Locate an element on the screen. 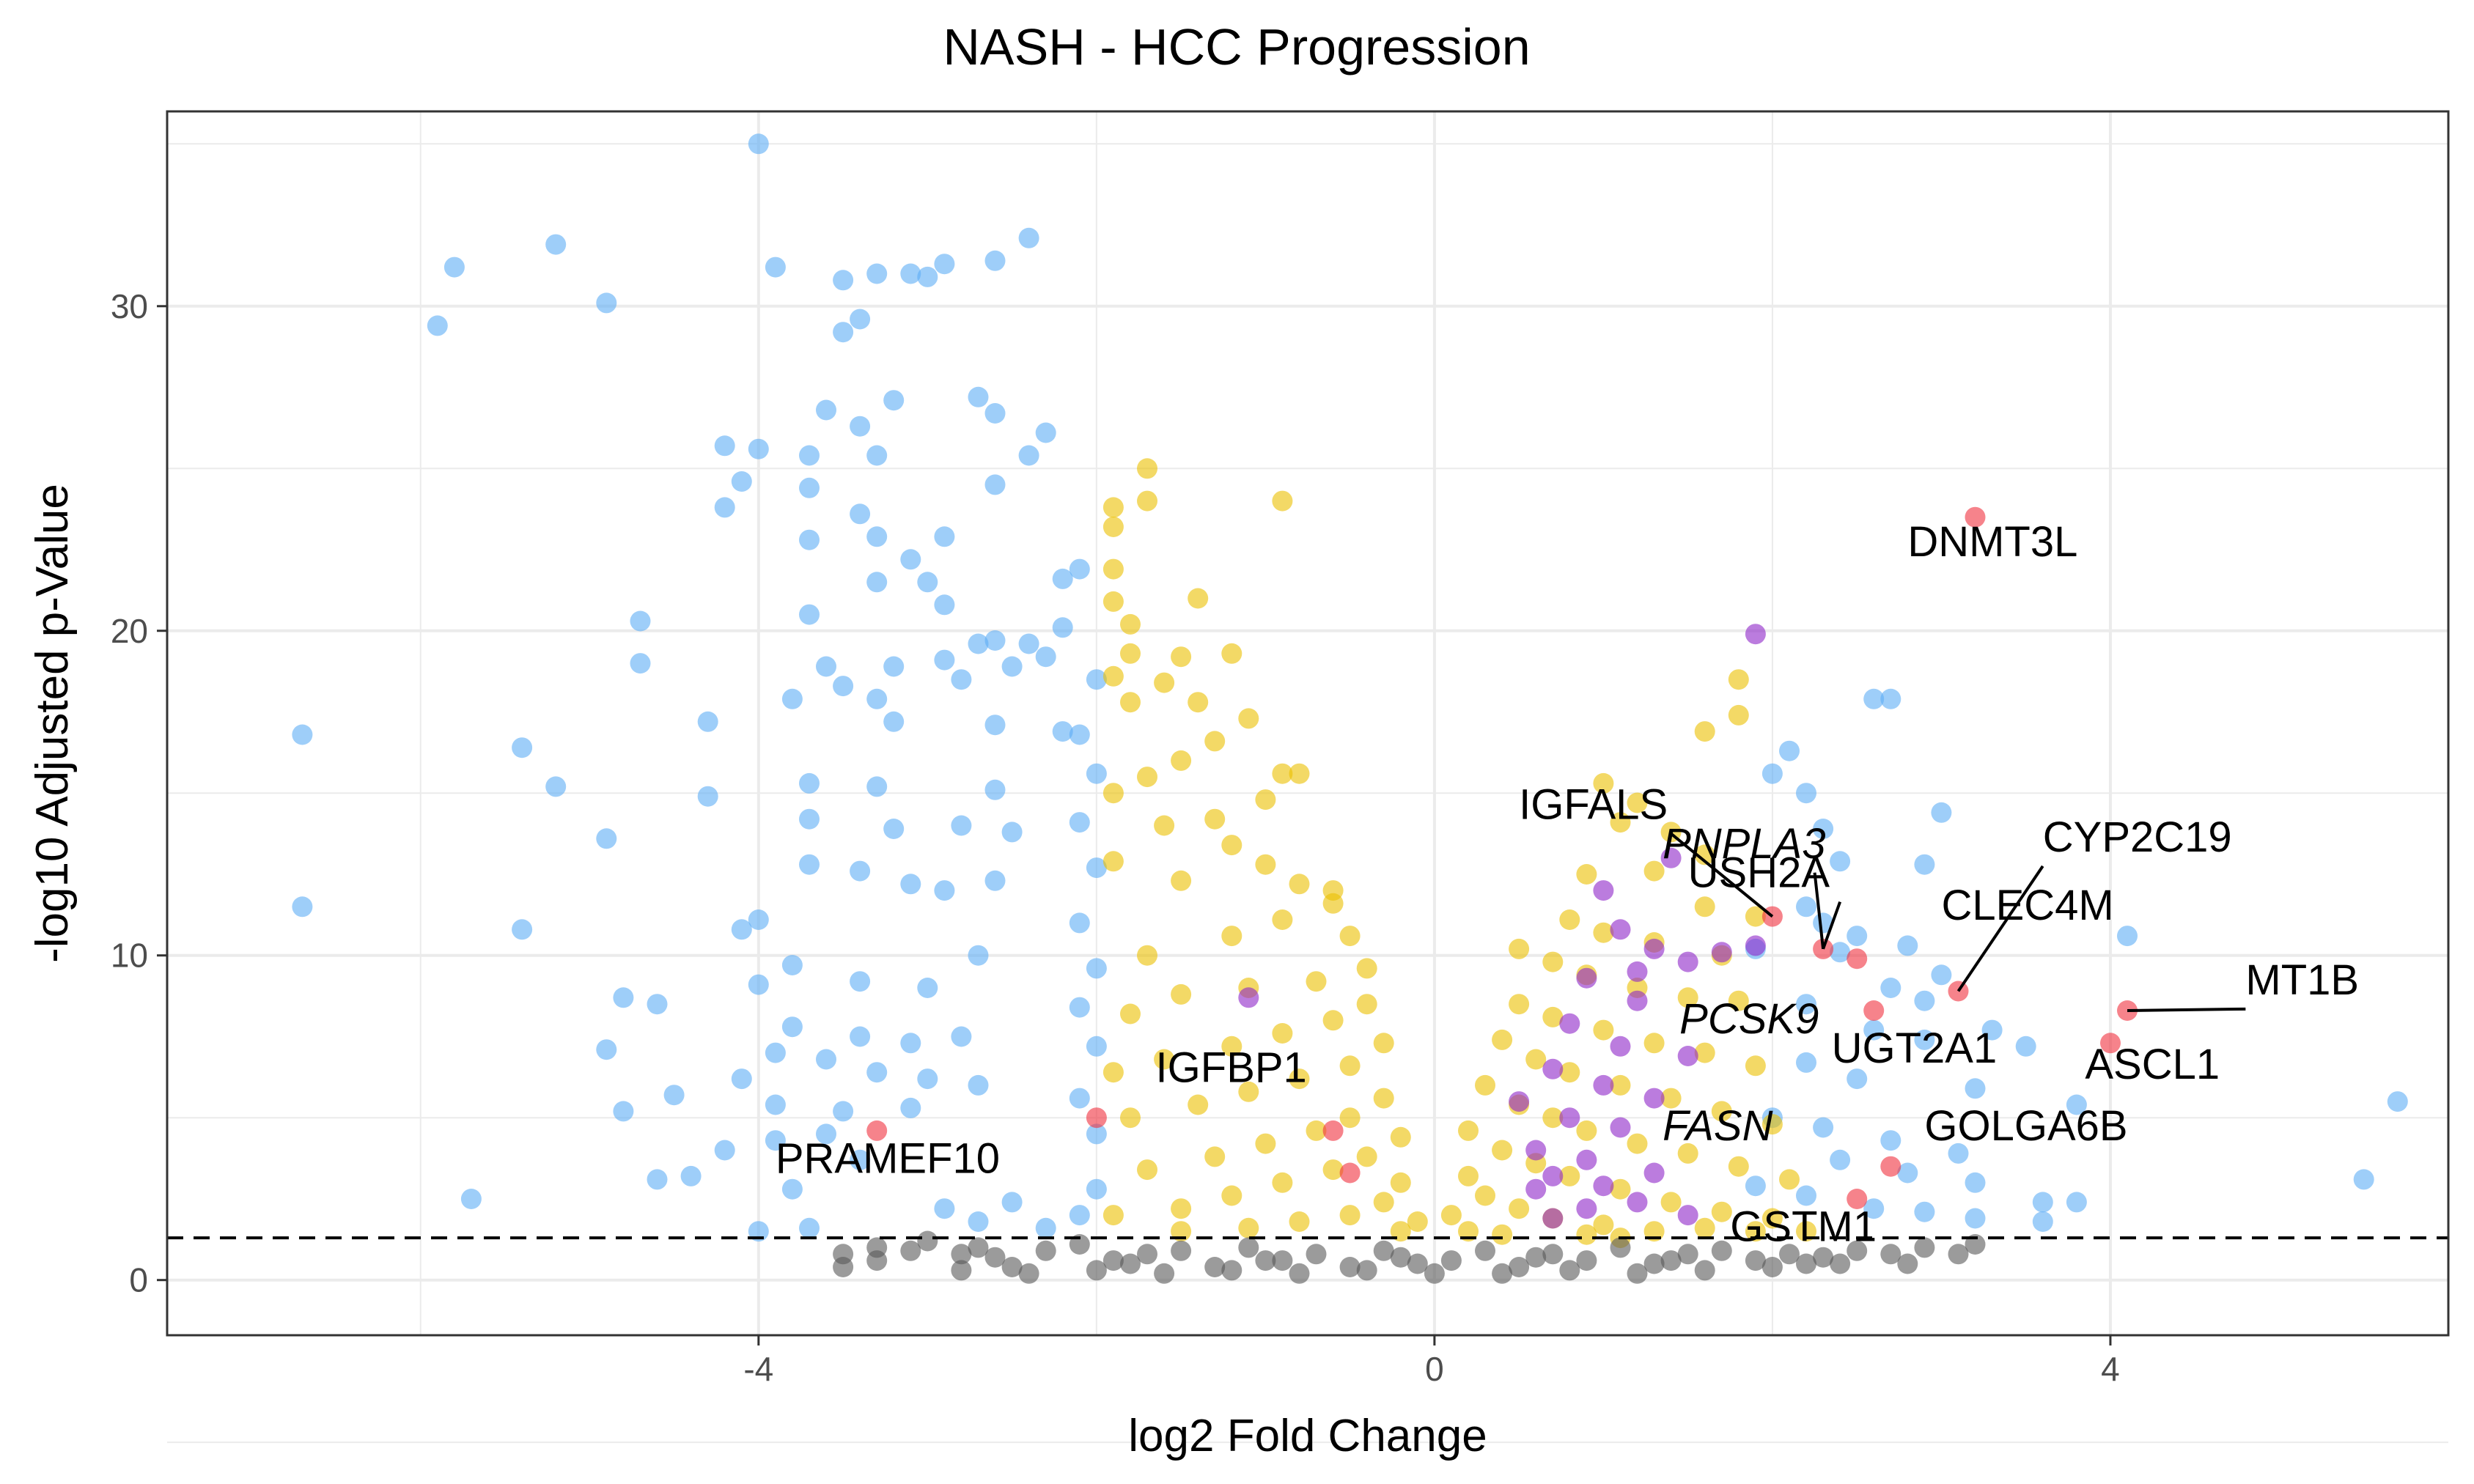 This screenshot has width=2474, height=1484. gene-label: USH2A is located at coordinates (1759, 873).